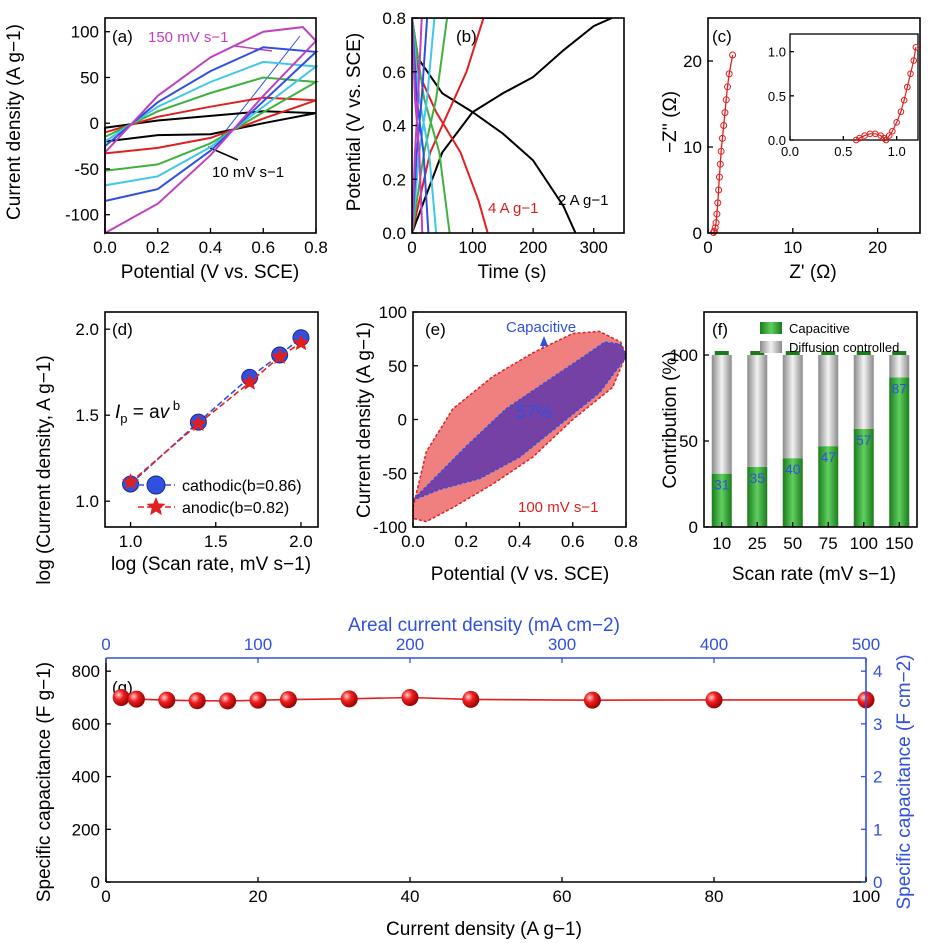  I want to click on y-tick-label: 0.4, so click(394, 126).